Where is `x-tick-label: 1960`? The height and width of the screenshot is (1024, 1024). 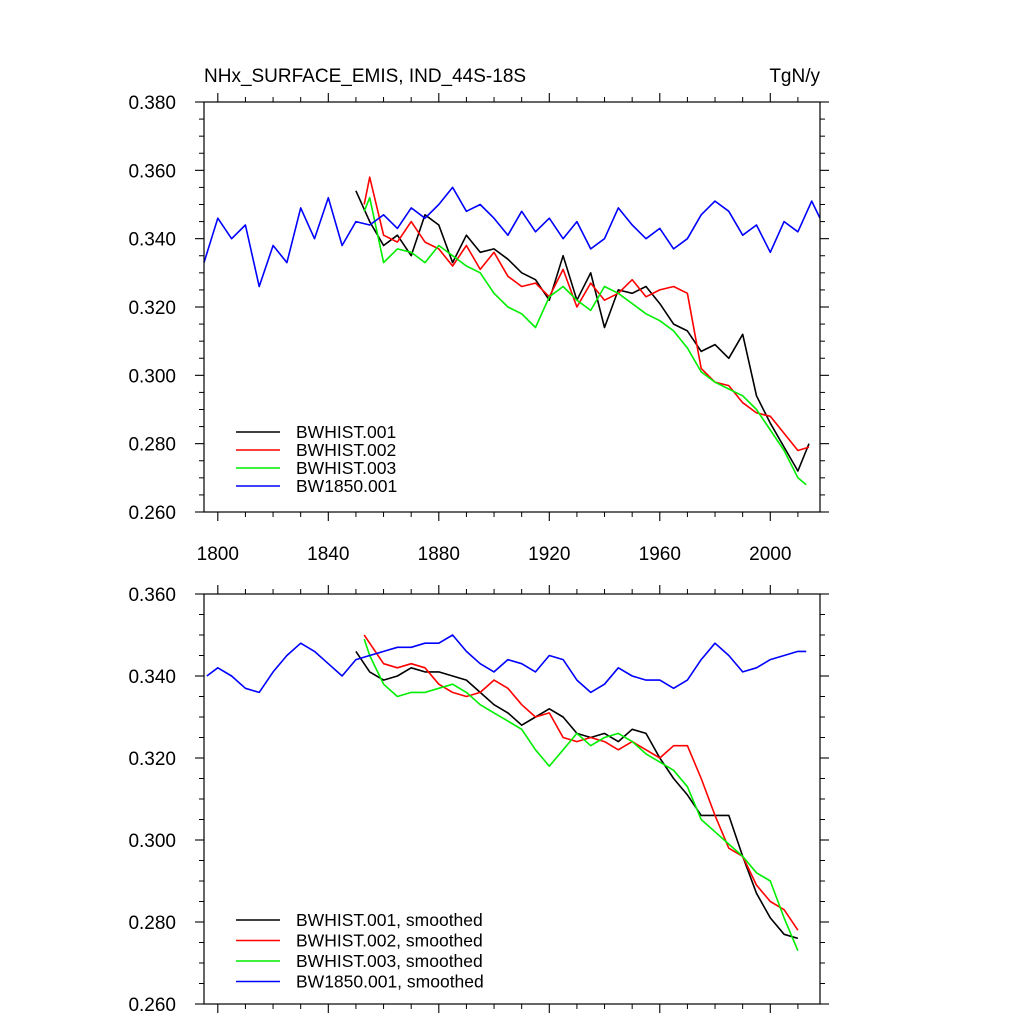 x-tick-label: 1960 is located at coordinates (660, 554).